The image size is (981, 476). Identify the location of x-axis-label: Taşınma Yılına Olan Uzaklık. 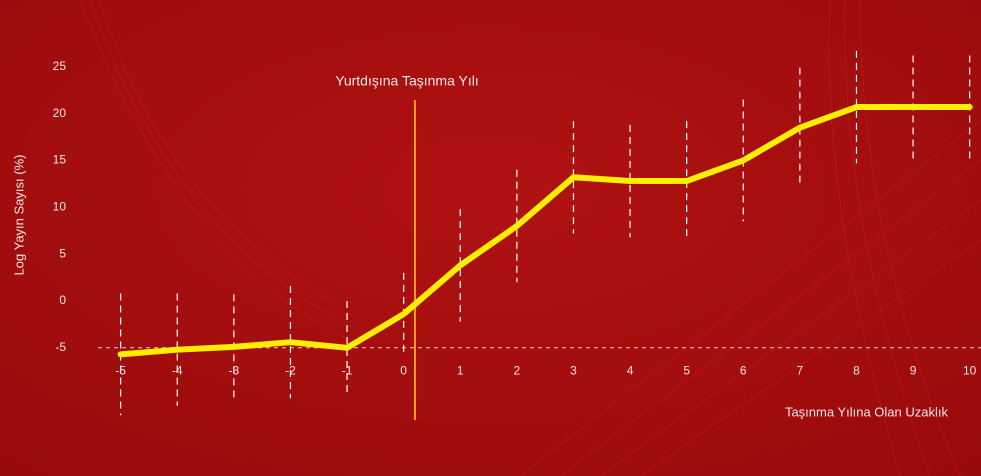
(867, 411).